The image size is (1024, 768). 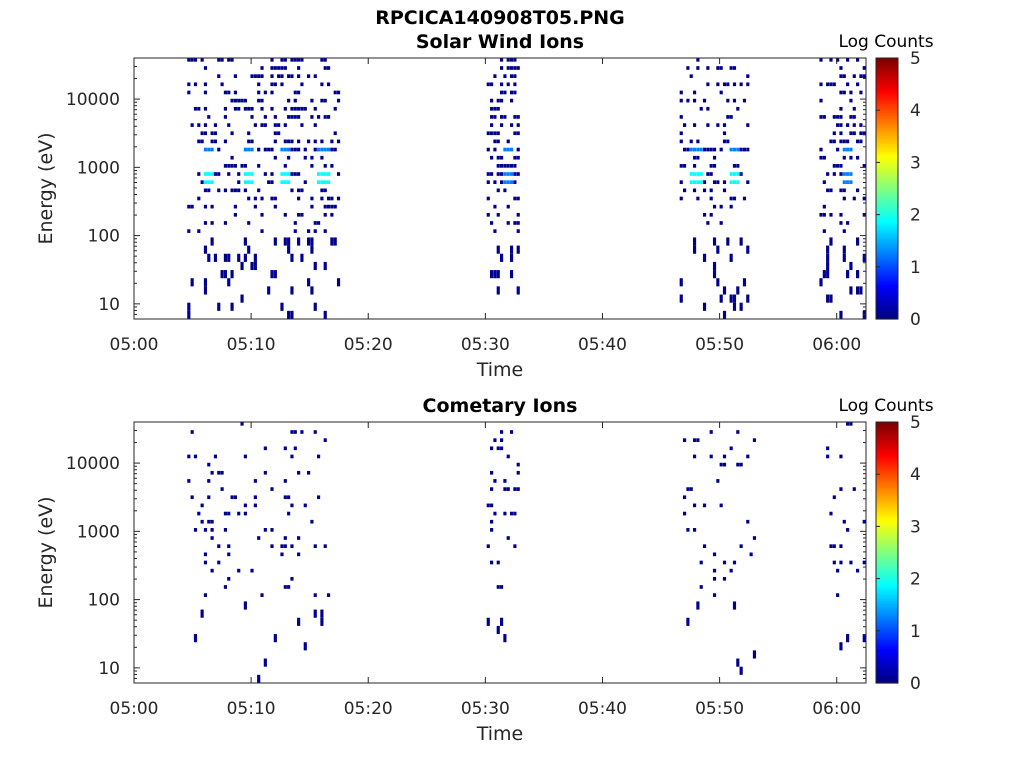 I want to click on y-tick-label: 1000, so click(x=98, y=532).